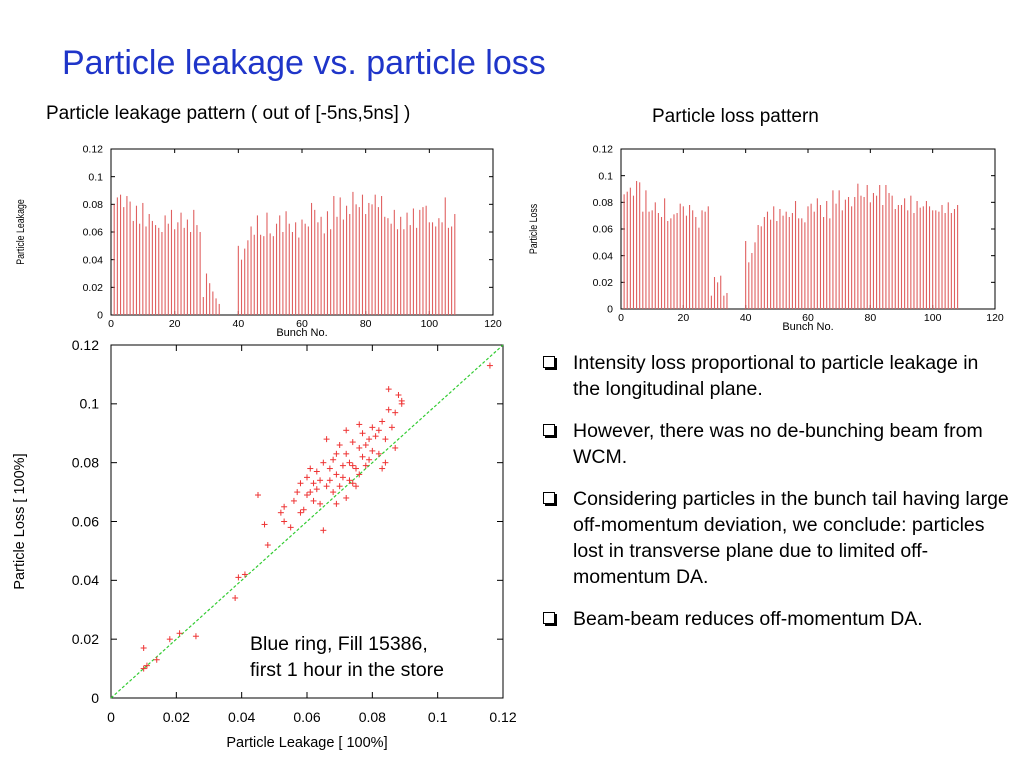 Image resolution: width=1024 pixels, height=768 pixels. Describe the element at coordinates (95, 698) in the screenshot. I see `y-tick-label: 0` at that location.